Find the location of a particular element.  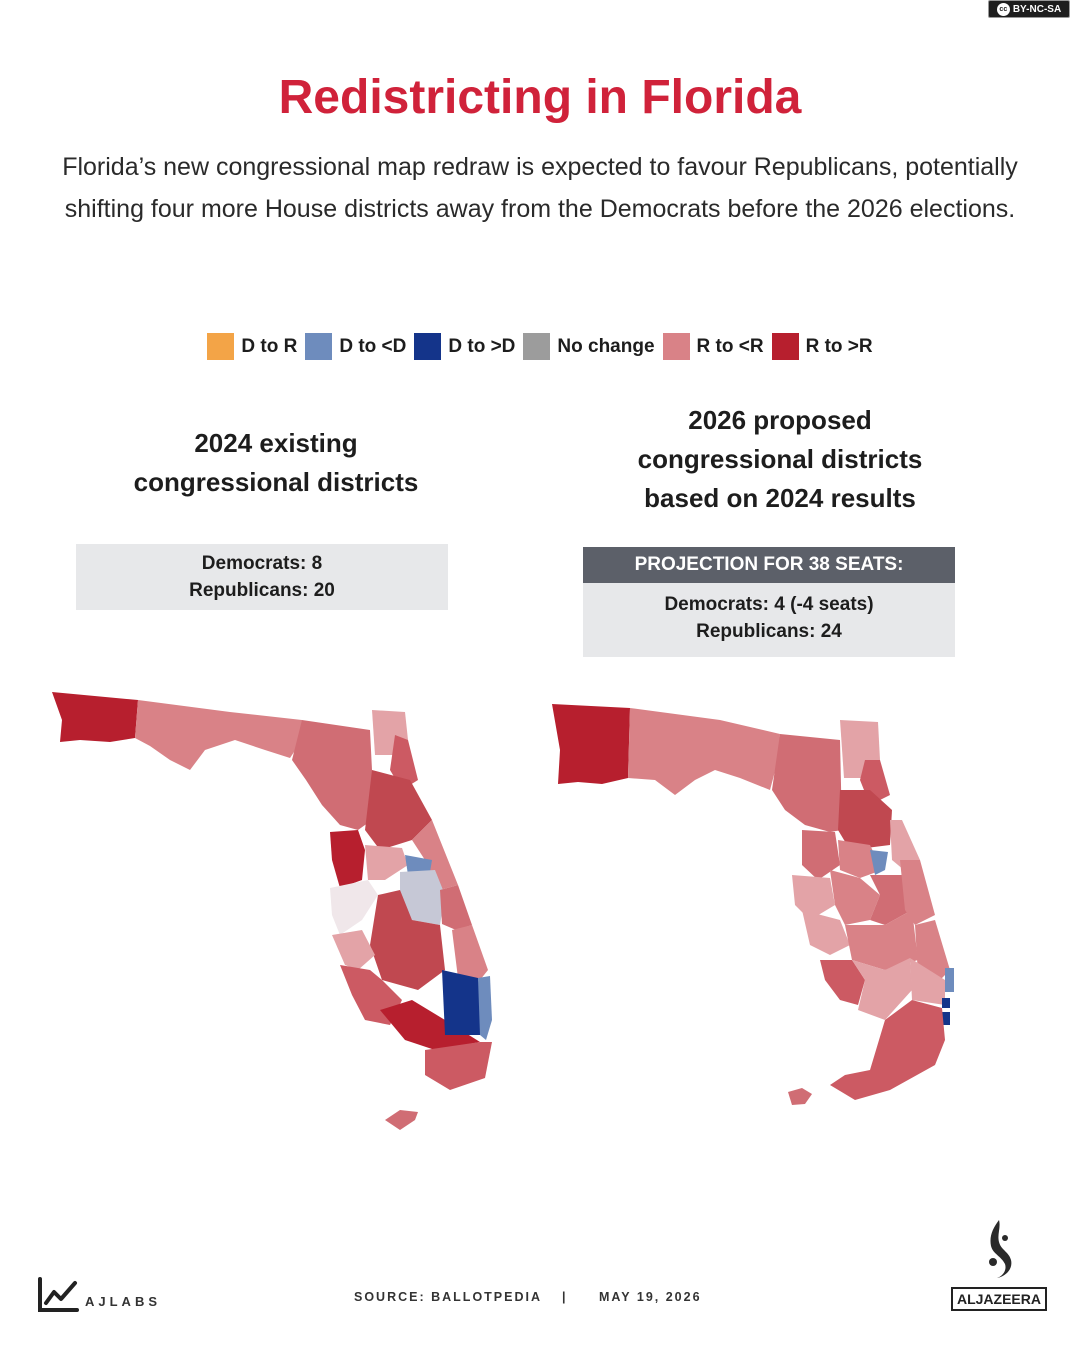

legend-item-d-to-more-d: D to >D is located at coordinates (464, 346).